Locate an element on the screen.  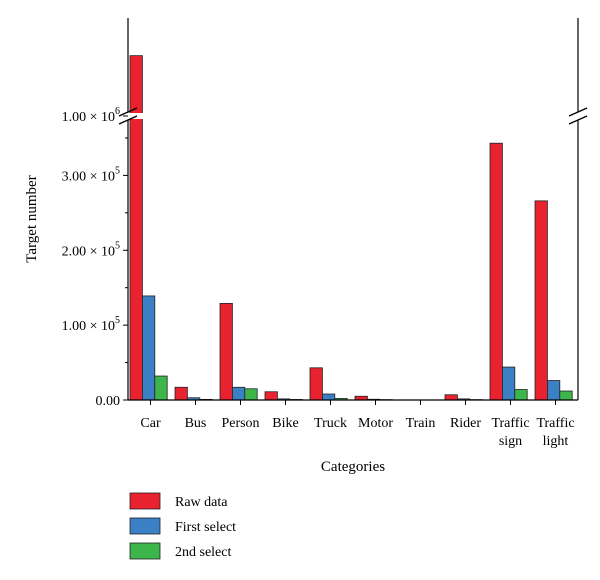
bar-raw-data-bus is located at coordinates (181, 393).